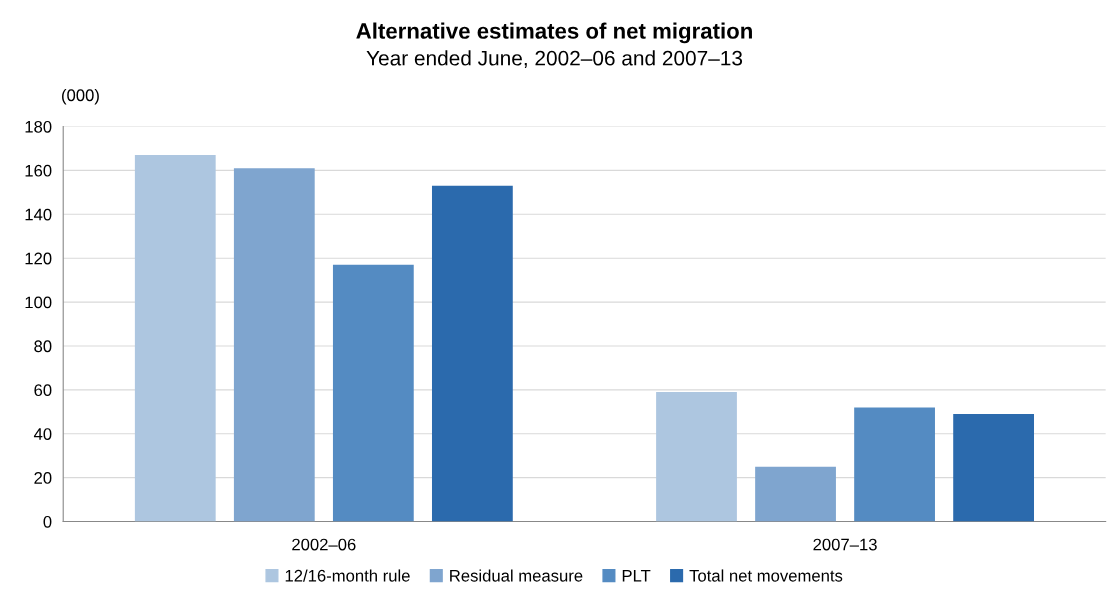 This screenshot has width=1109, height=594. What do you see at coordinates (766, 575) in the screenshot?
I see `legend-label: Total net movements` at bounding box center [766, 575].